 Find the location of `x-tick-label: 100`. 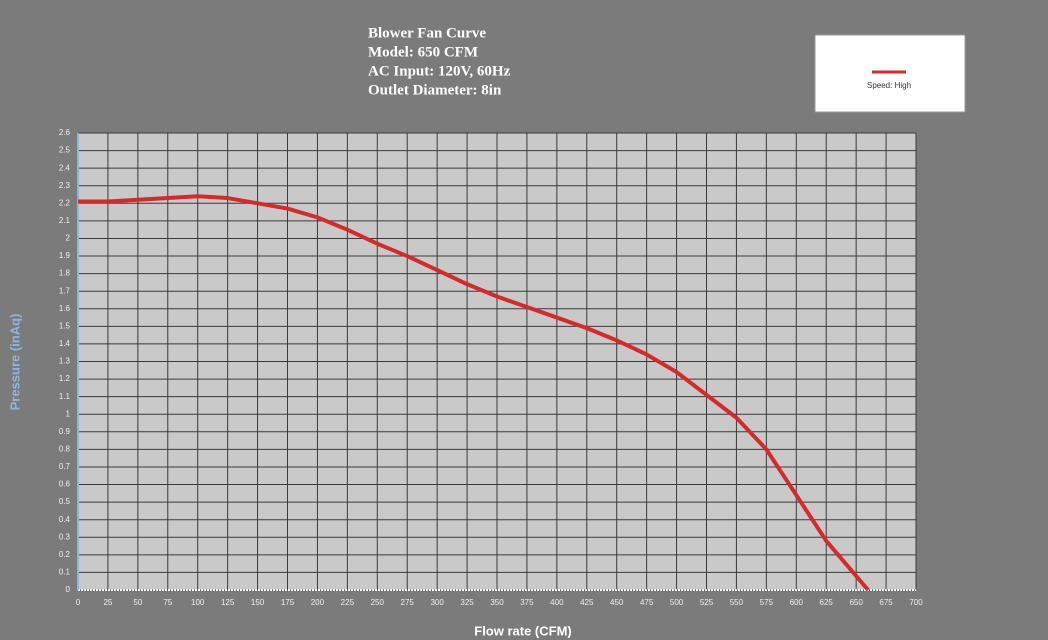

x-tick-label: 100 is located at coordinates (198, 602).